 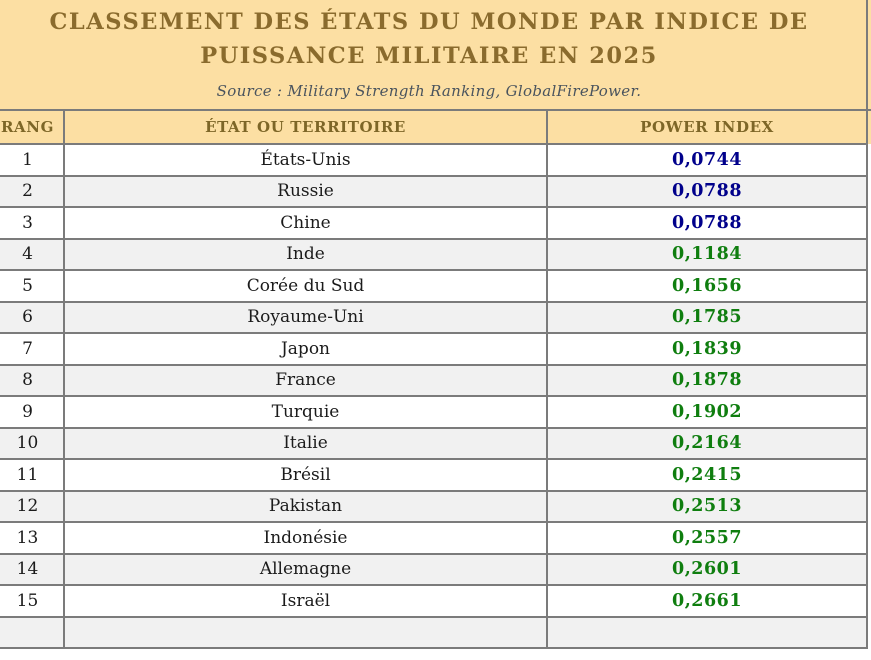 What do you see at coordinates (305, 569) in the screenshot?
I see `state-cell: Allemagne` at bounding box center [305, 569].